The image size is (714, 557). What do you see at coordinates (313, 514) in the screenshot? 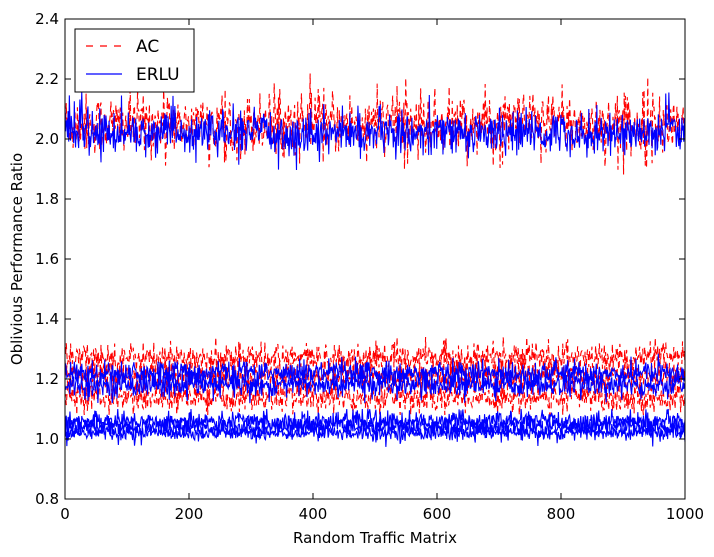
I see `x-tick-label: 400` at bounding box center [313, 514].